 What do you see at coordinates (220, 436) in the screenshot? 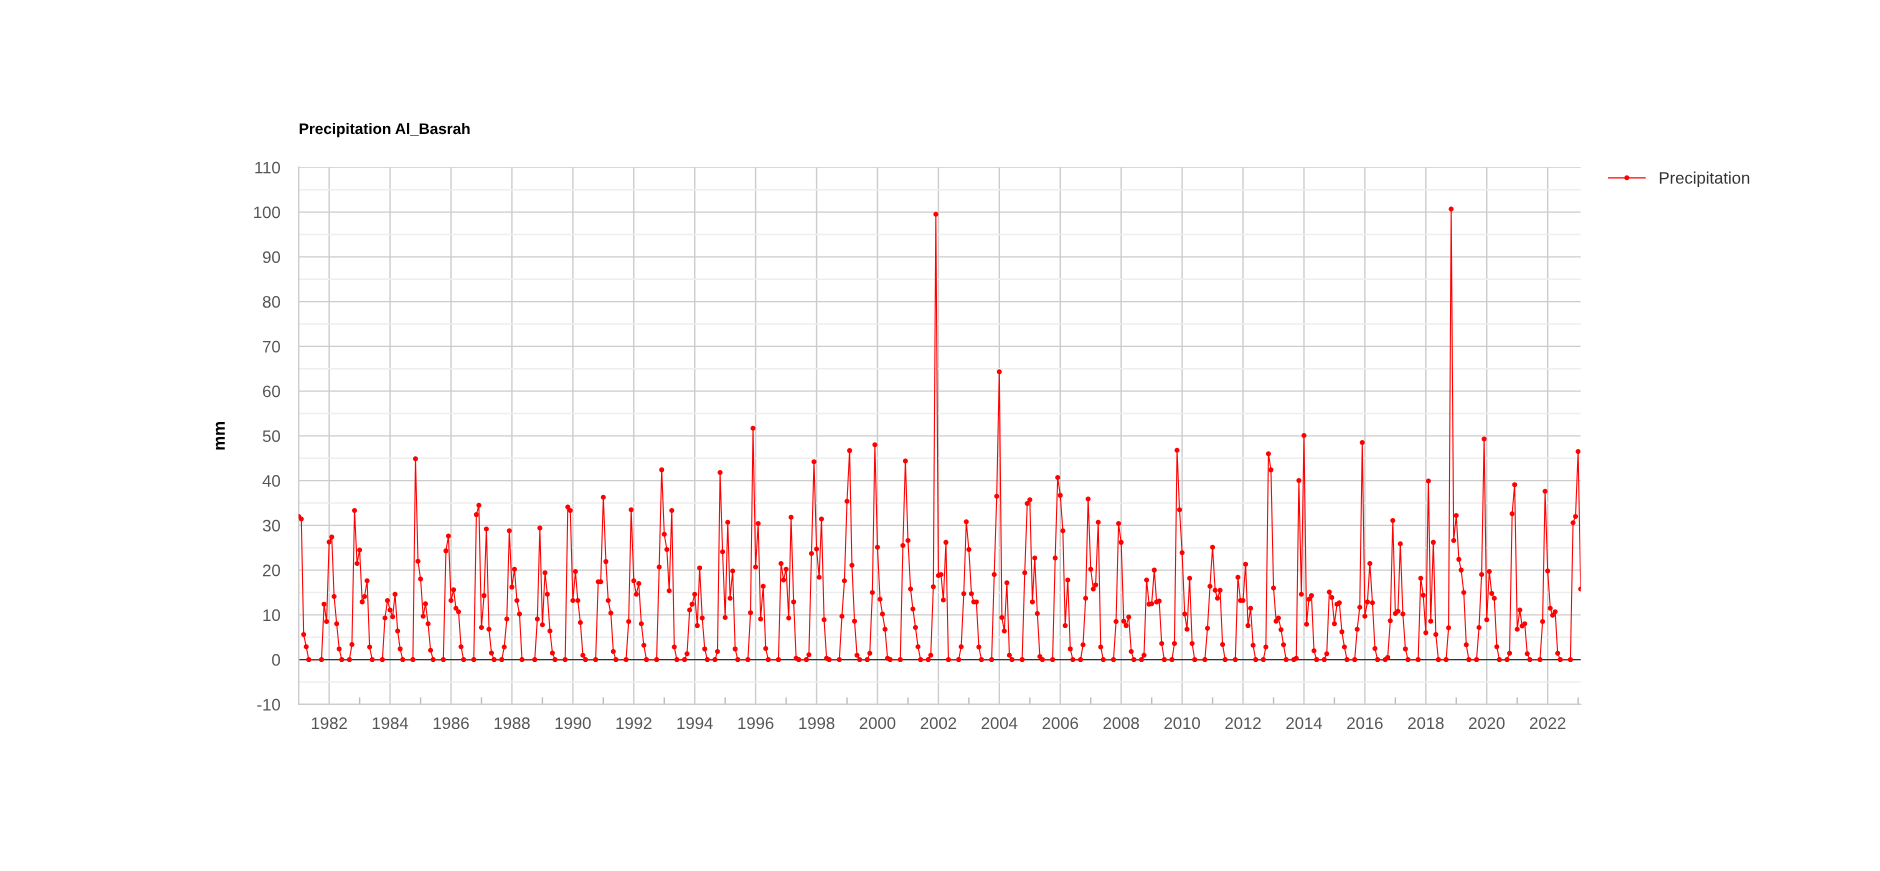
I see `y-axis-title: mm` at bounding box center [220, 436].